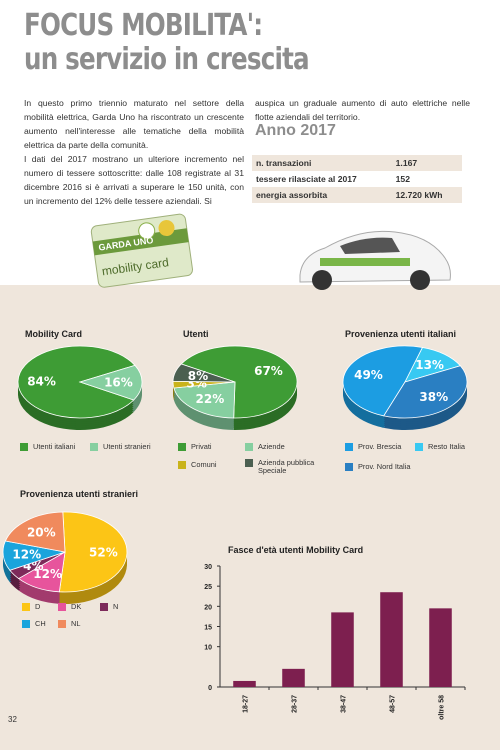  Describe the element at coordinates (54, 446) in the screenshot. I see `legend-label: Utenti italiani` at that location.